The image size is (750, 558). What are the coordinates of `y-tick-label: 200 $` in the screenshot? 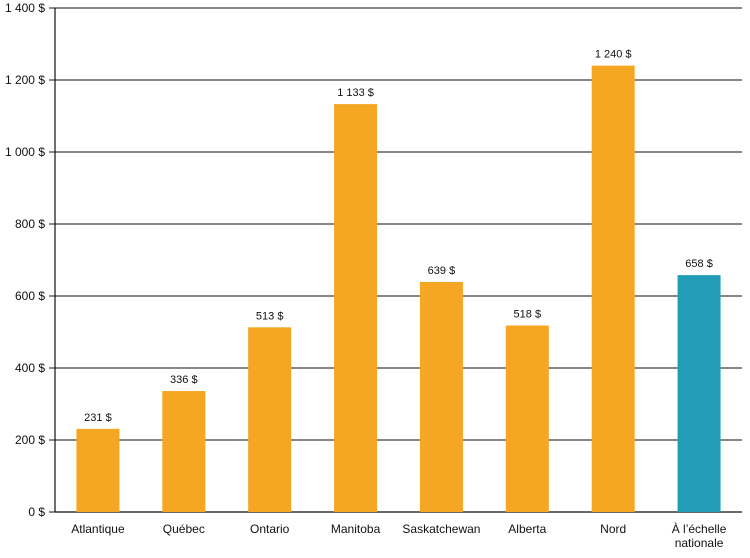 It's located at (30, 440).